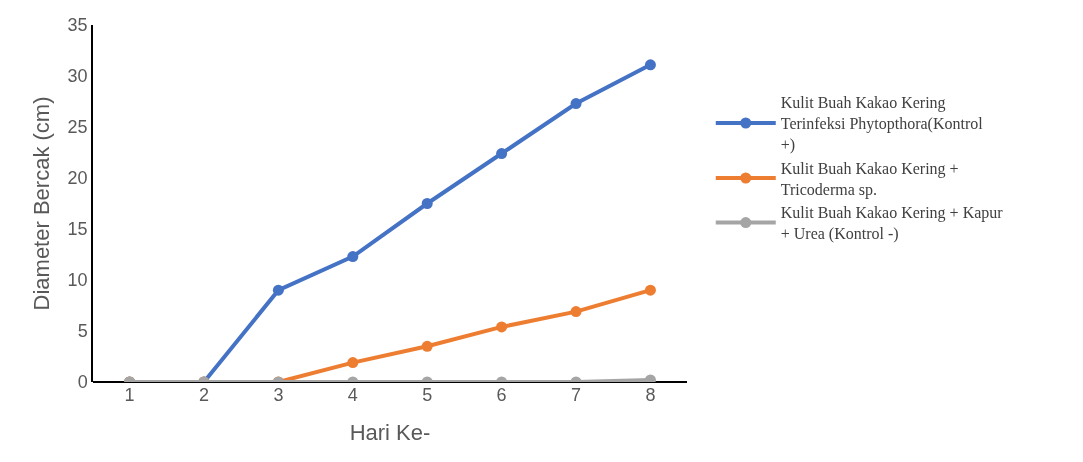 The image size is (1083, 462). I want to click on y-tick-label: 20, so click(77, 178).